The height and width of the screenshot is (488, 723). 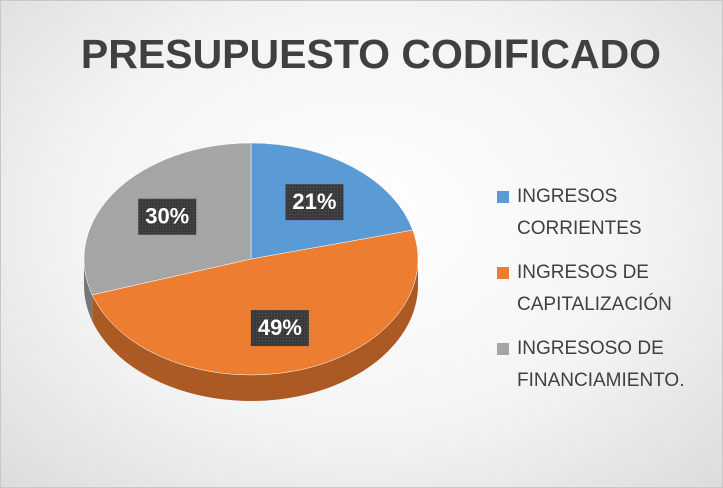 I want to click on data-label: 49%, so click(x=280, y=327).